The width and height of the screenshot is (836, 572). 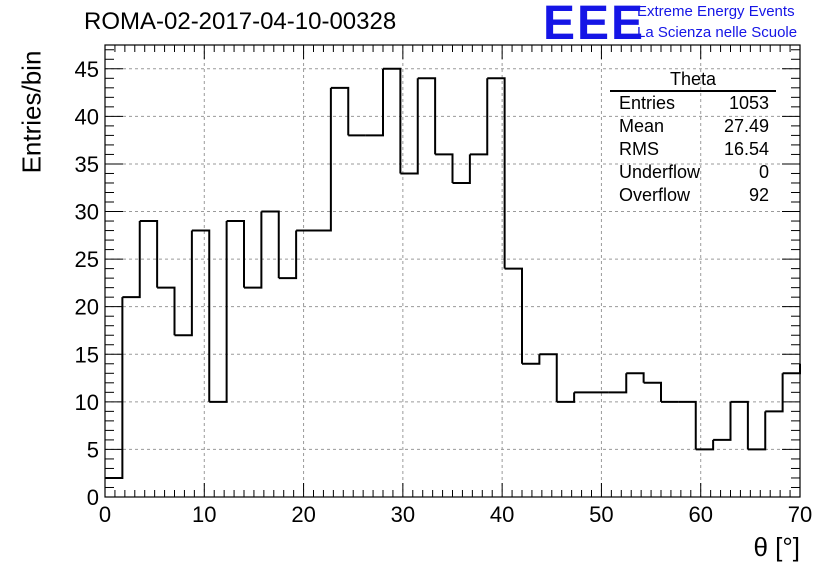 What do you see at coordinates (693, 80) in the screenshot?
I see `stats-title: Theta` at bounding box center [693, 80].